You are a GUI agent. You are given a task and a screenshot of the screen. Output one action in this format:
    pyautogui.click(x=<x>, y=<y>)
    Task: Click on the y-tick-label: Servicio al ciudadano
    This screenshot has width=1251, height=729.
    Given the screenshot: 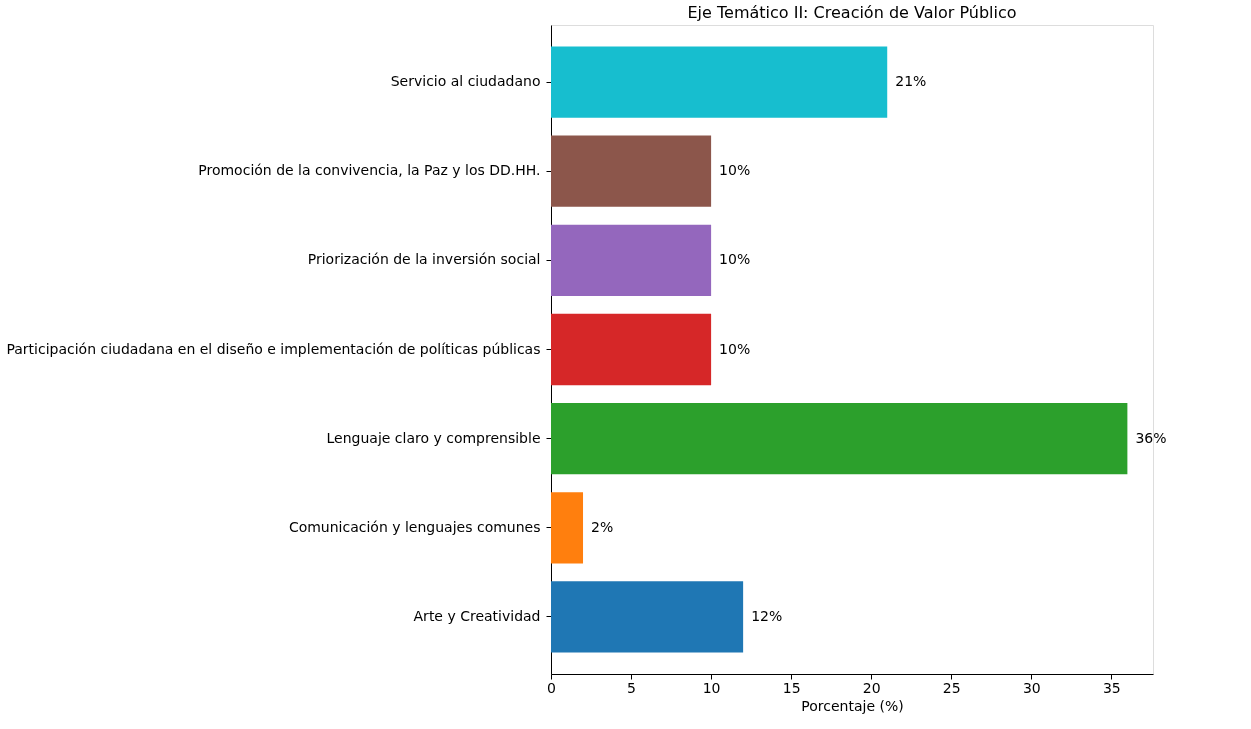 What is the action you would take?
    pyautogui.click(x=465, y=81)
    